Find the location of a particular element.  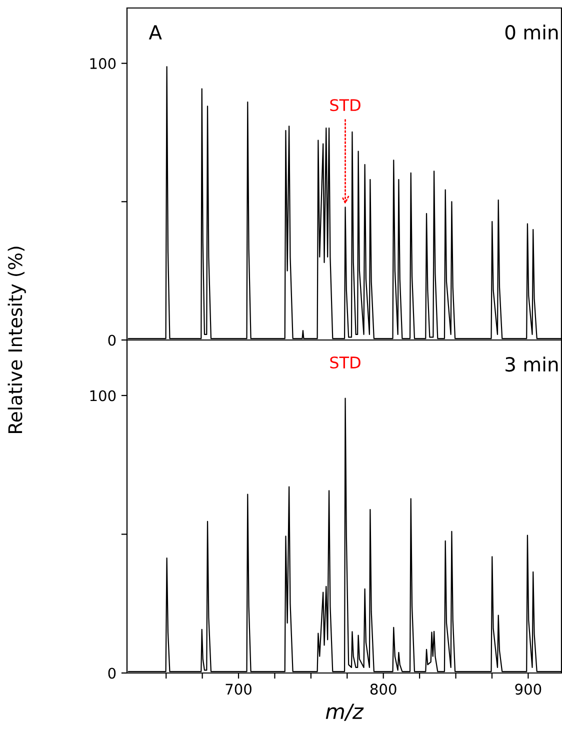

annotation: 3 min is located at coordinates (532, 364).